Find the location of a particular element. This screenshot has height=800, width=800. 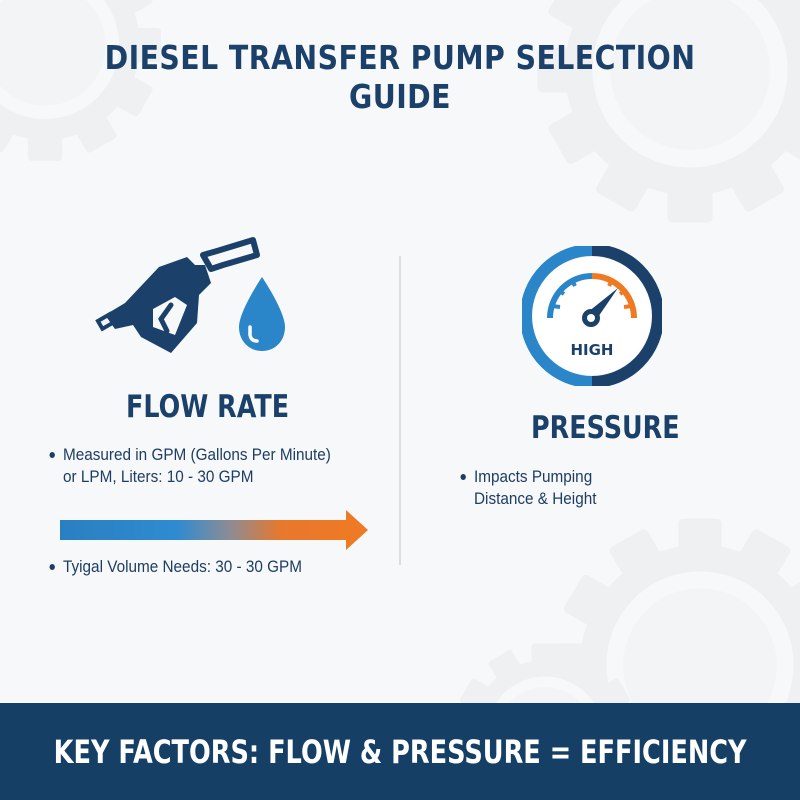

bullet-text-line: or LPM, Liters: 10 - 30 GPM is located at coordinates (158, 476).